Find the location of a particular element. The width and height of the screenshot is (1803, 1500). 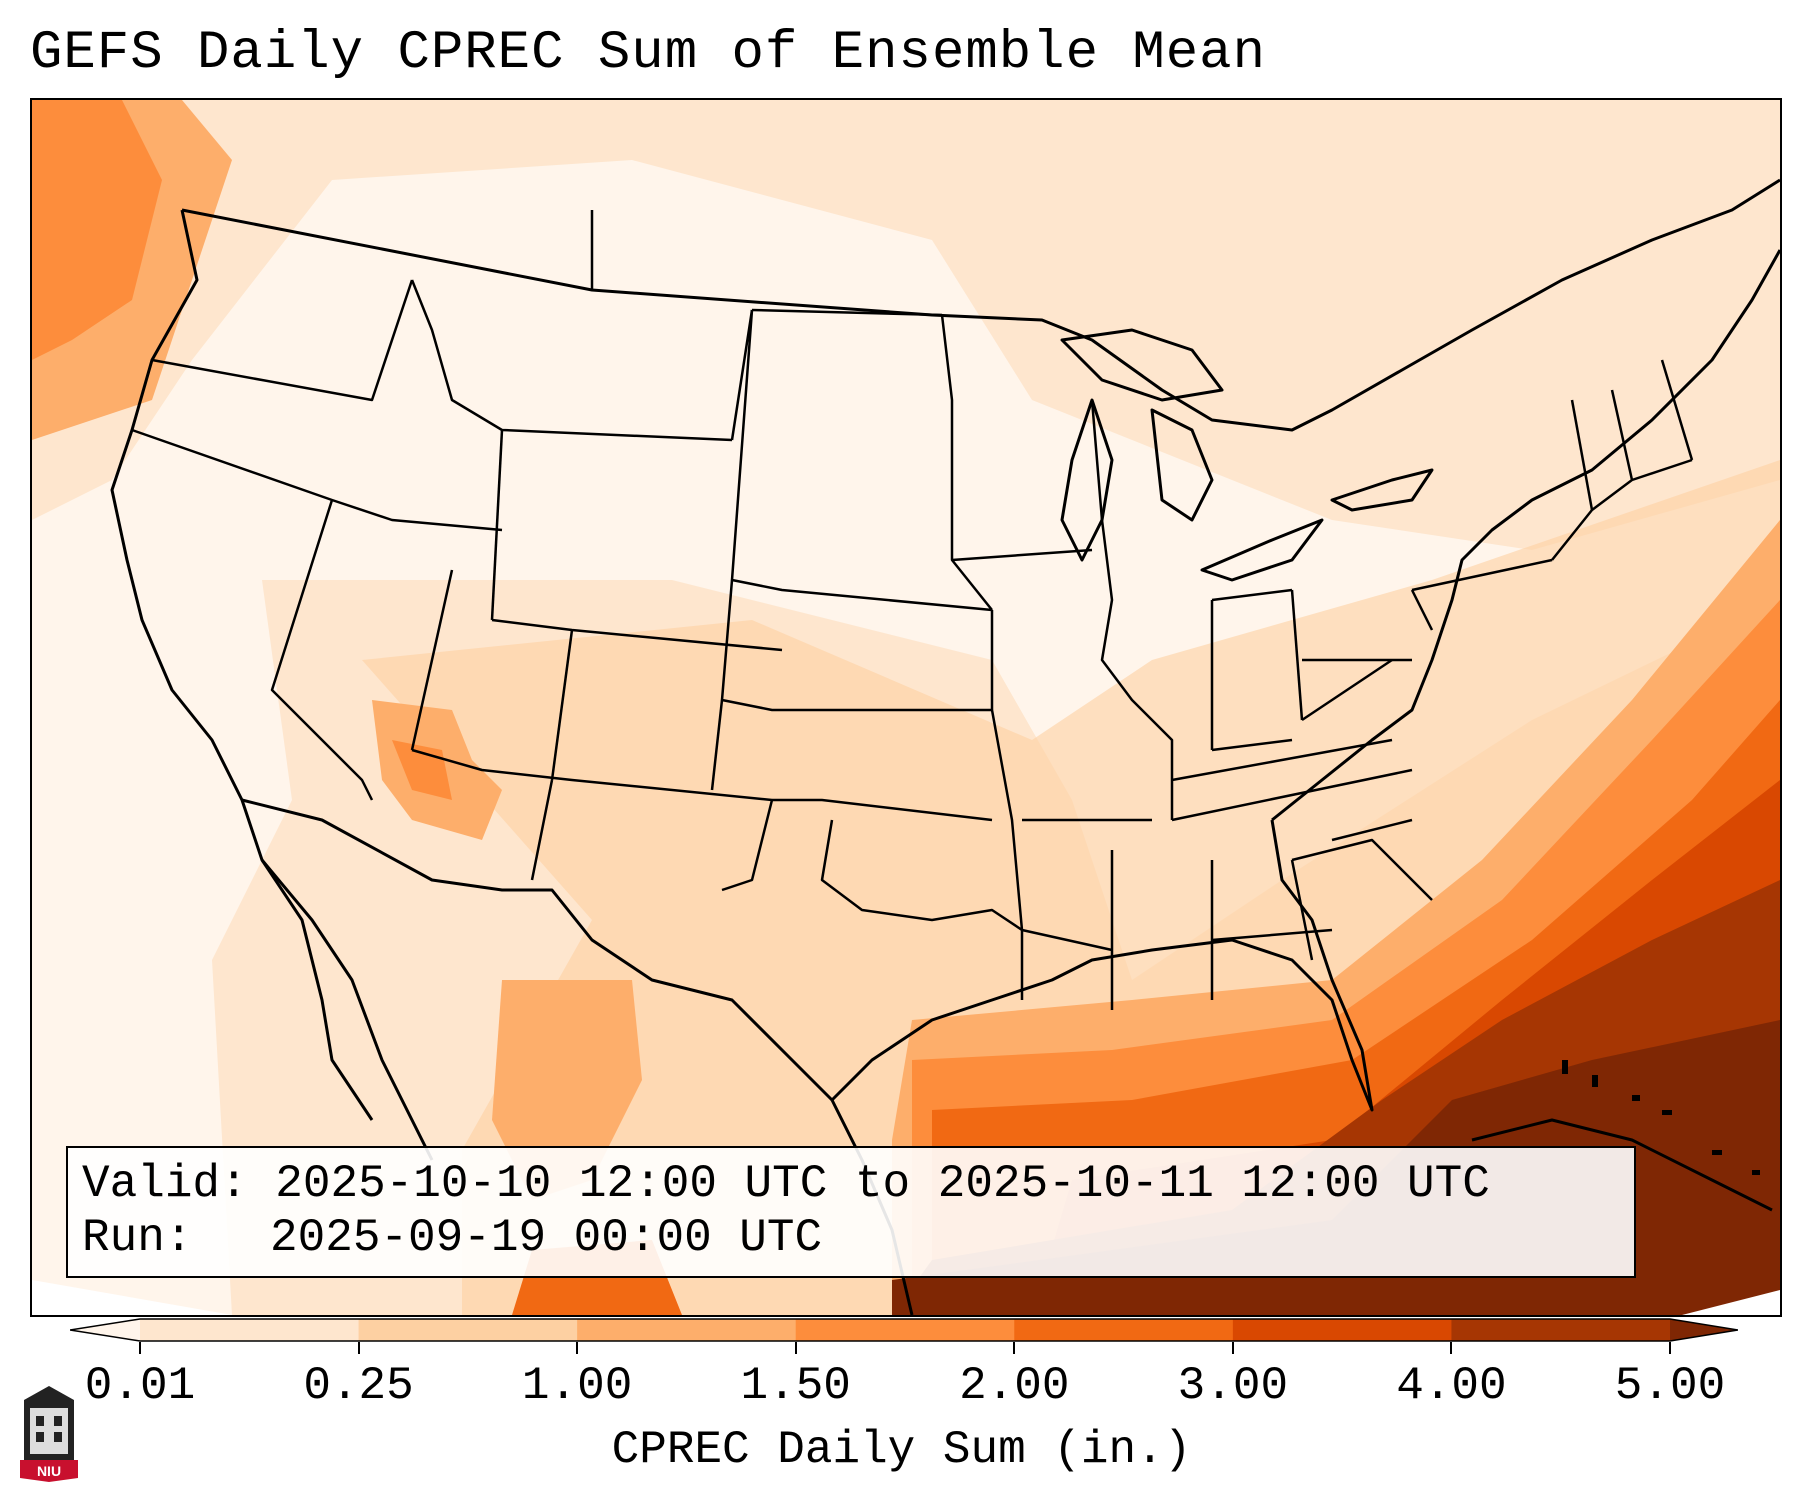

pacific-precip-band is located at coordinates (132, 270).